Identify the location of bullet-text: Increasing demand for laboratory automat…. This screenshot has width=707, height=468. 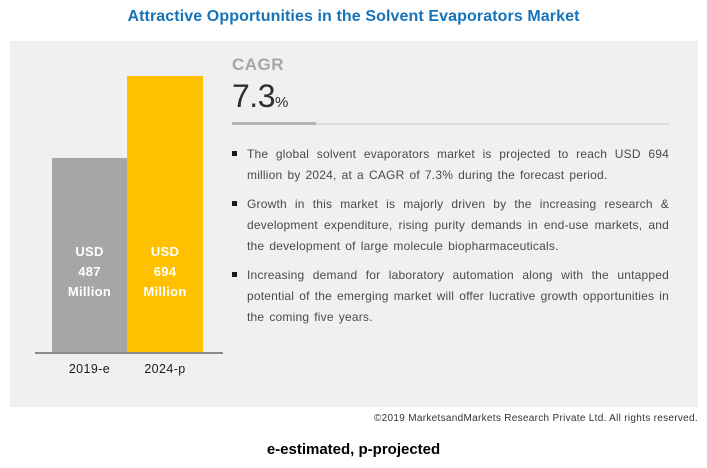
(458, 296).